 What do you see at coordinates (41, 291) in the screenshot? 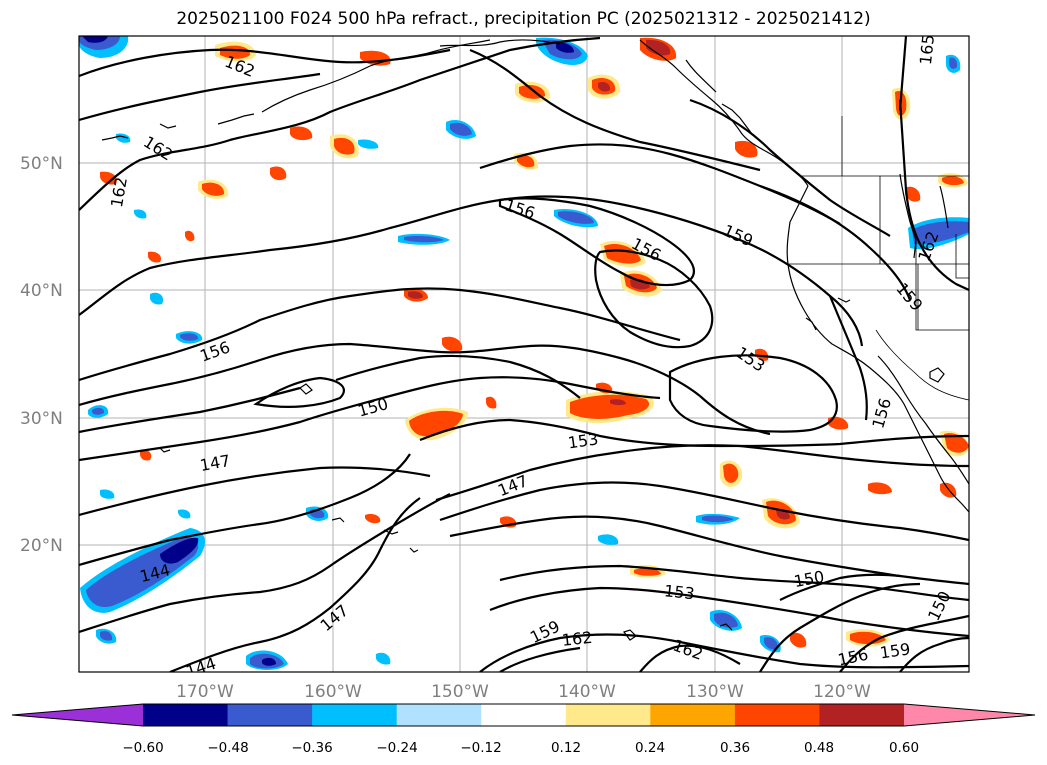
I see `lat-label: 40°N` at bounding box center [41, 291].